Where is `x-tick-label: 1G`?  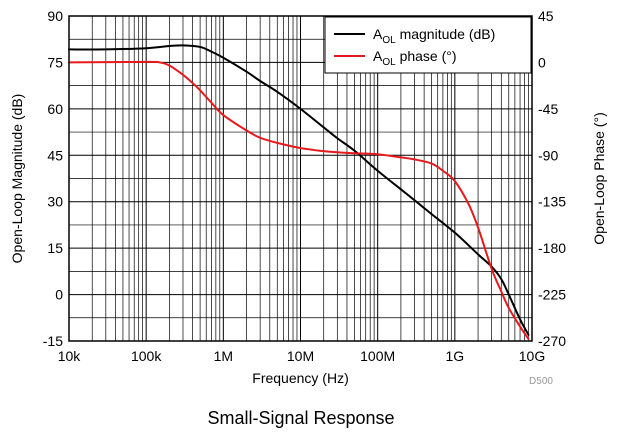 x-tick-label: 1G is located at coordinates (454, 356).